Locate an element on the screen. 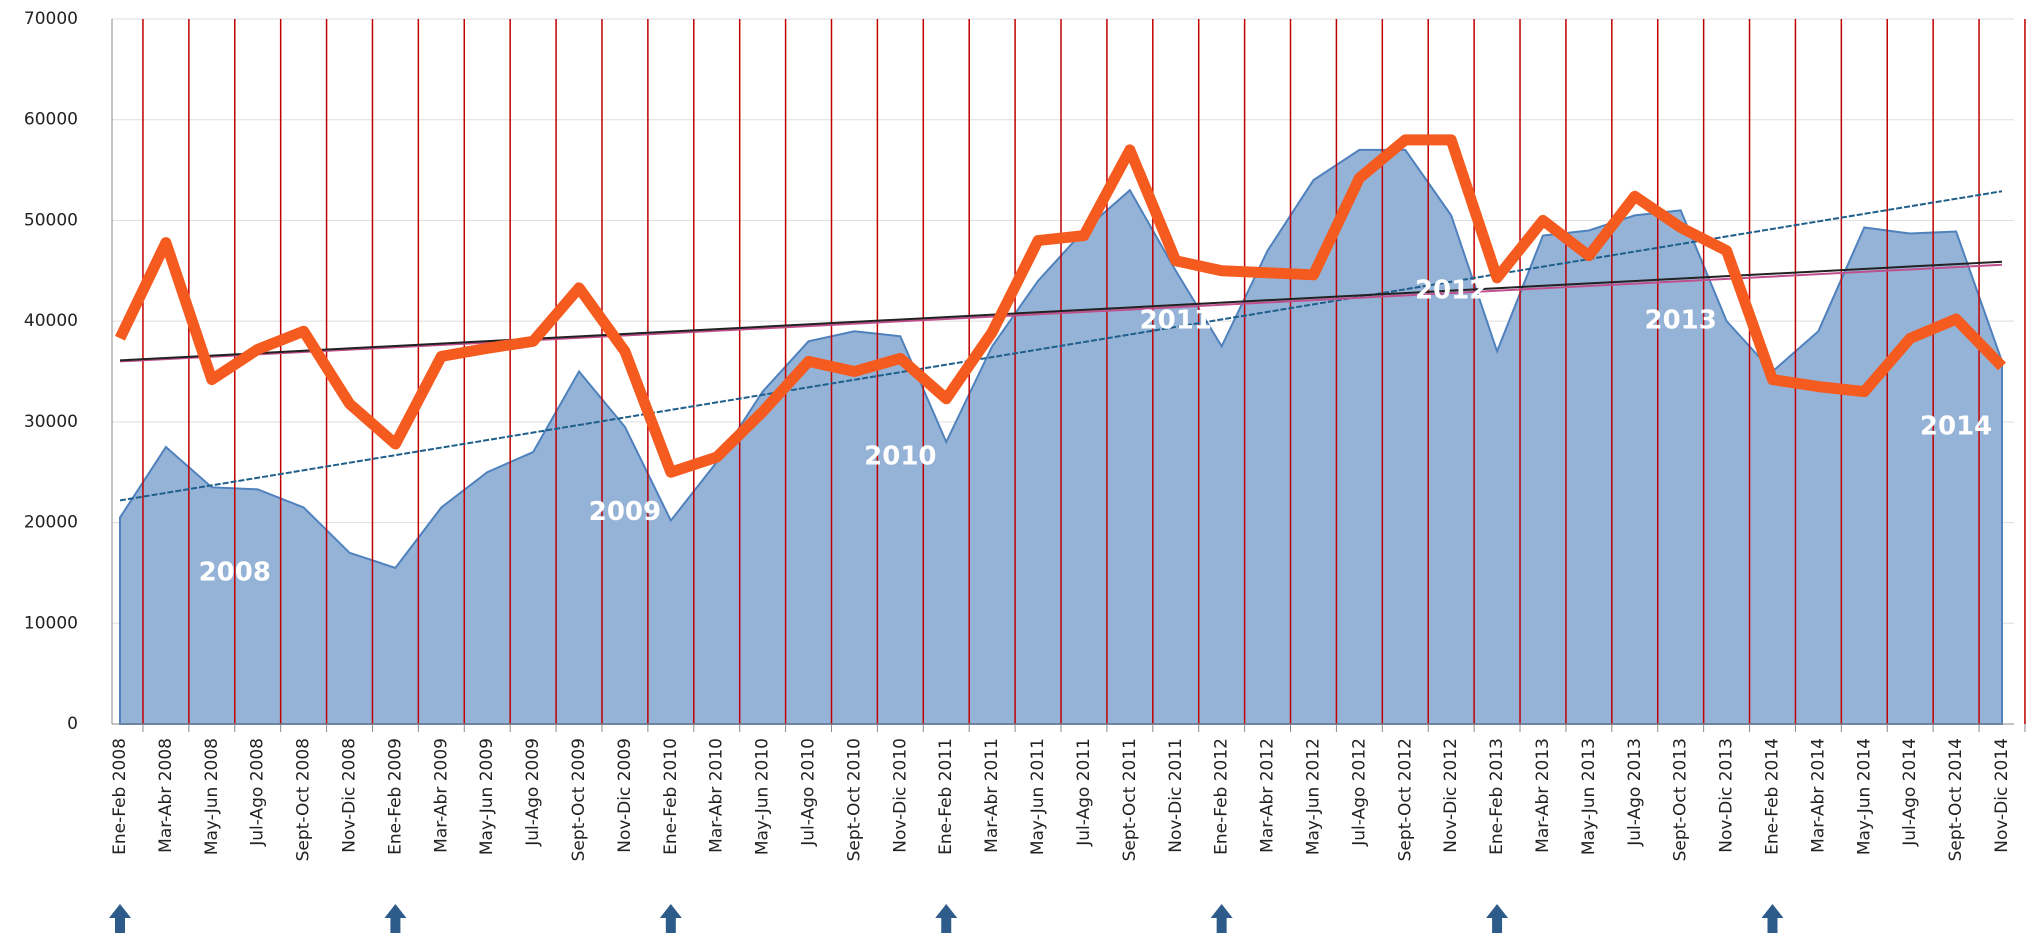  x-tick-label: Mar-Abr 2014 is located at coordinates (1818, 795).